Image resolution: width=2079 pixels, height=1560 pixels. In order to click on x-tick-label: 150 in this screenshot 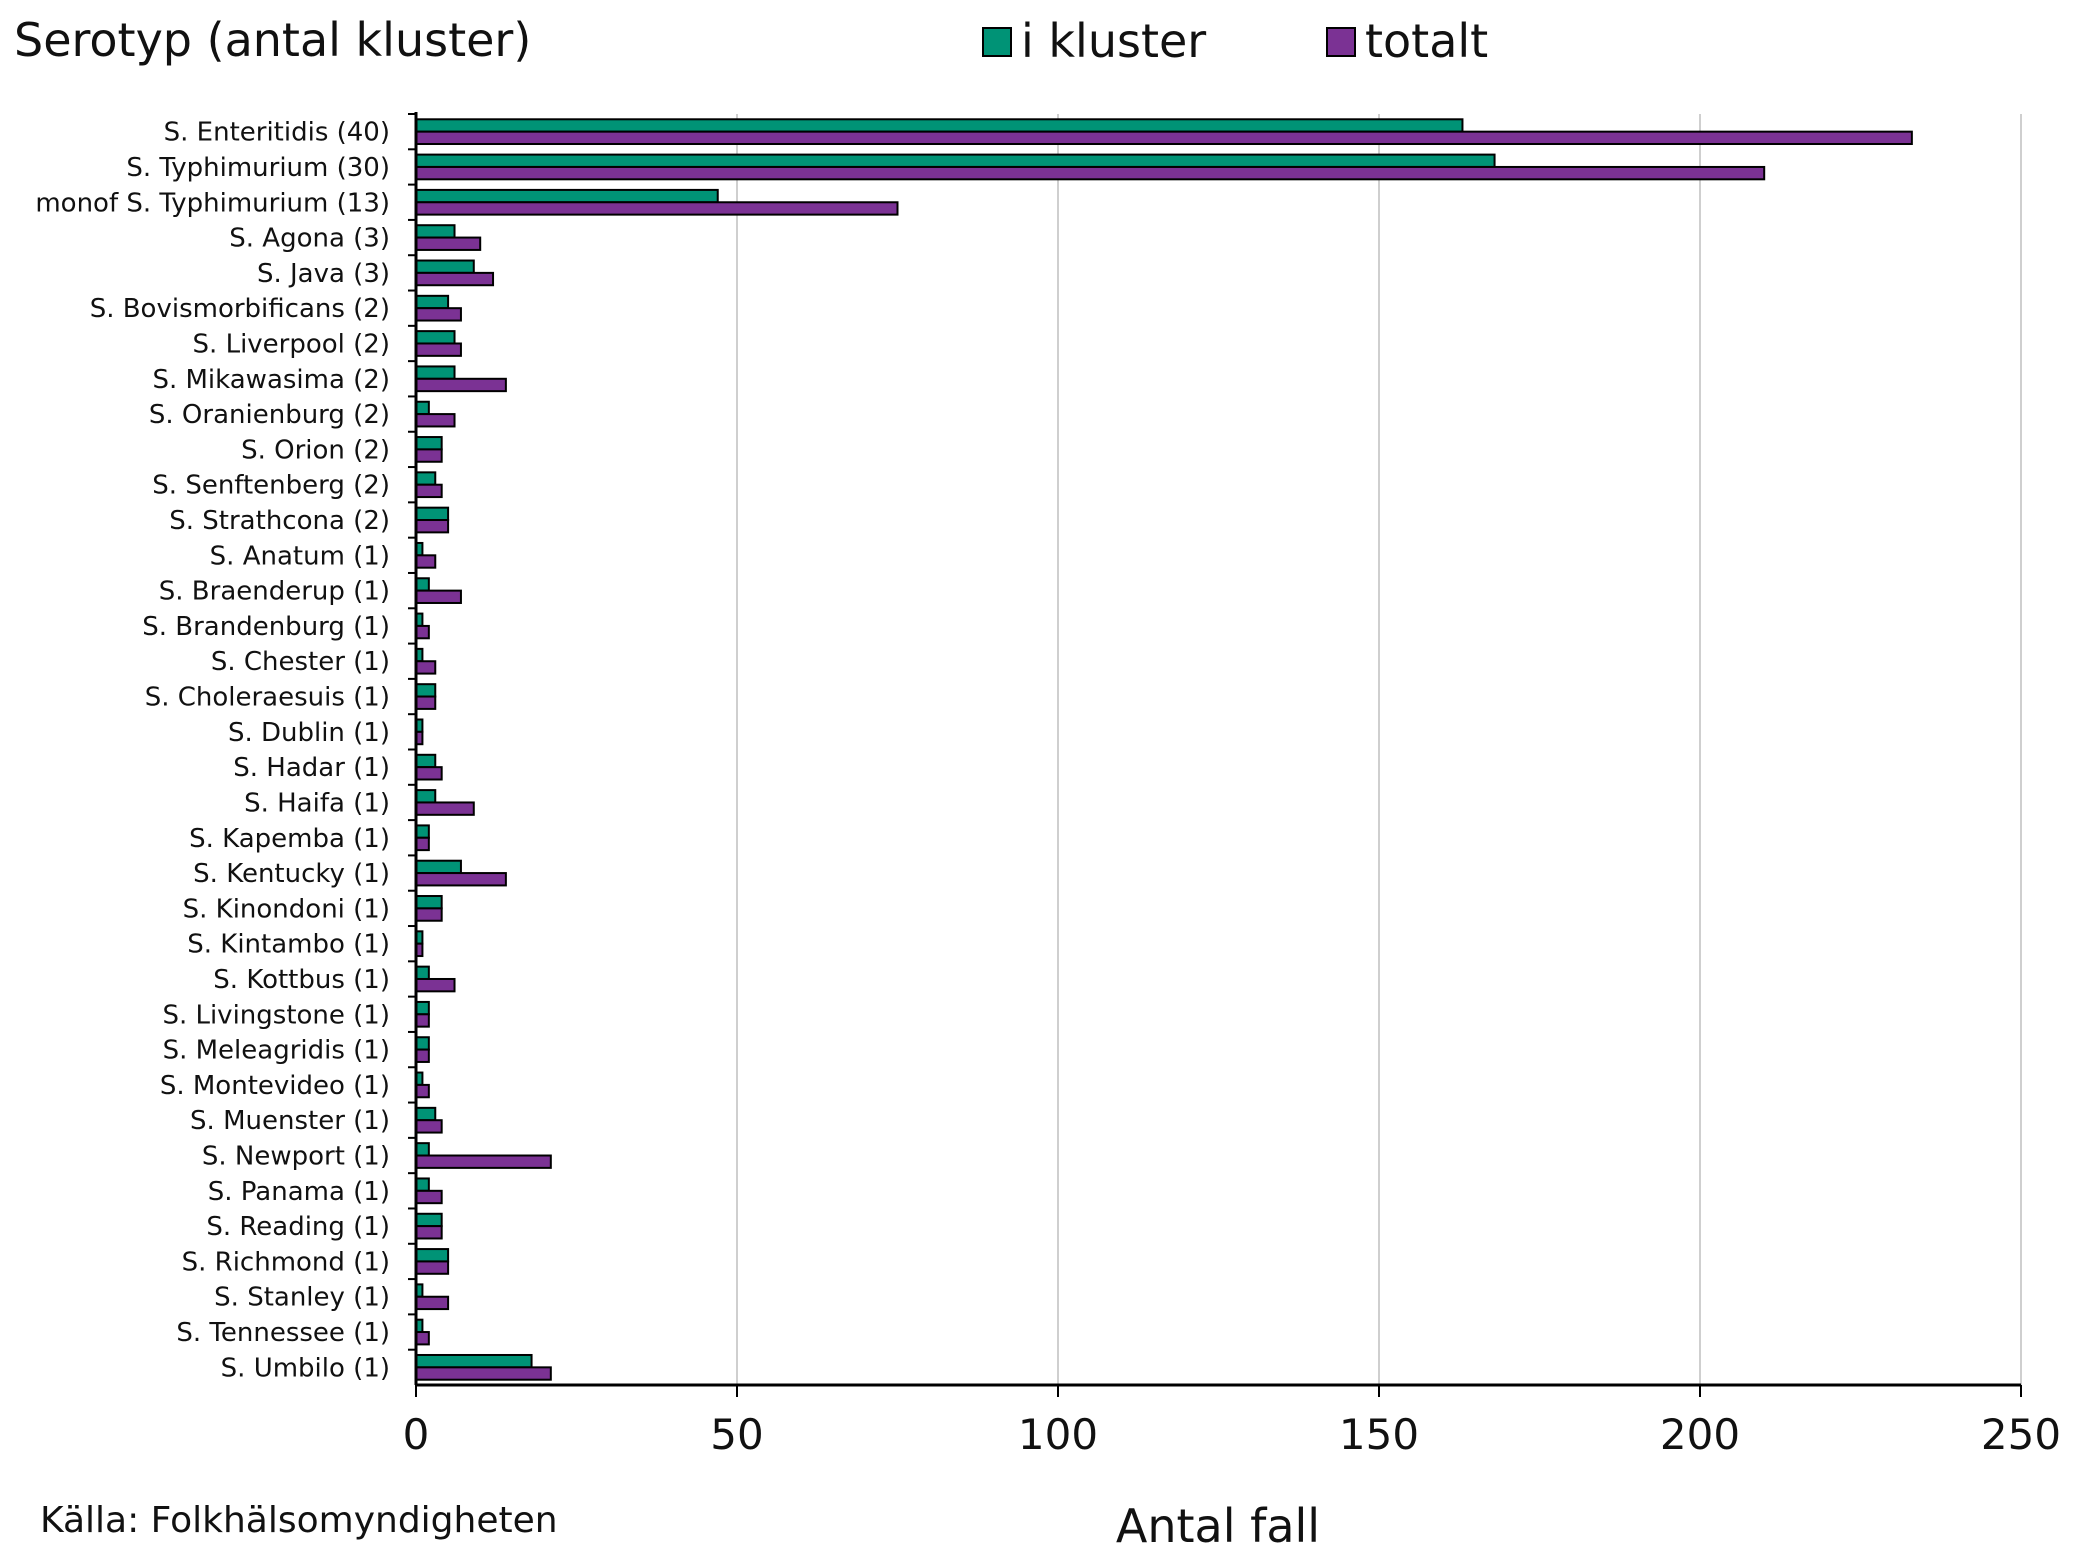, I will do `click(1379, 1434)`.